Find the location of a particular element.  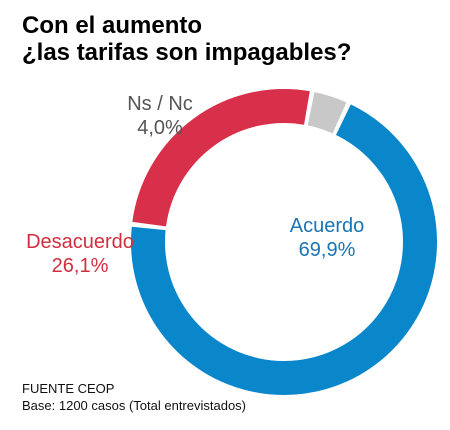

slice-label-desacuerdo: Desacuerdo 26,1% is located at coordinates (80, 254).